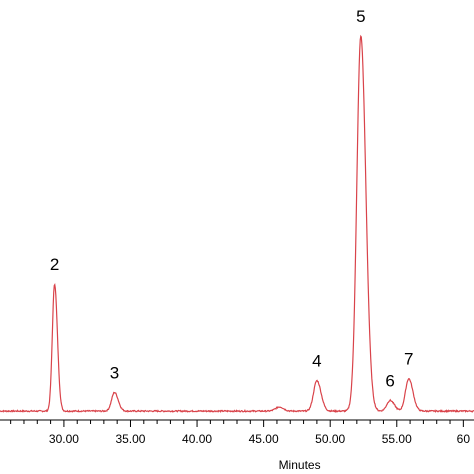 The width and height of the screenshot is (474, 474). I want to click on x-tick-label: 35.00, so click(130, 439).